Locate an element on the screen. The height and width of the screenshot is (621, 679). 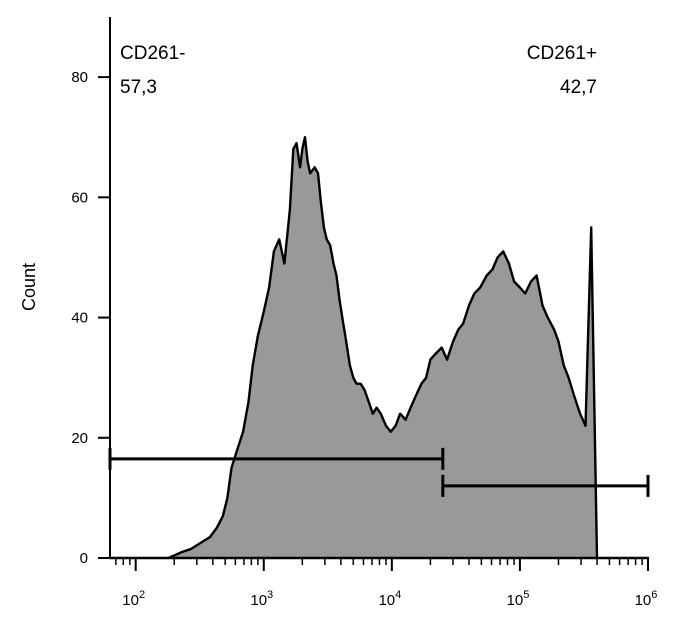
gate-value-cd261-pos: 42,7 is located at coordinates (578, 87).